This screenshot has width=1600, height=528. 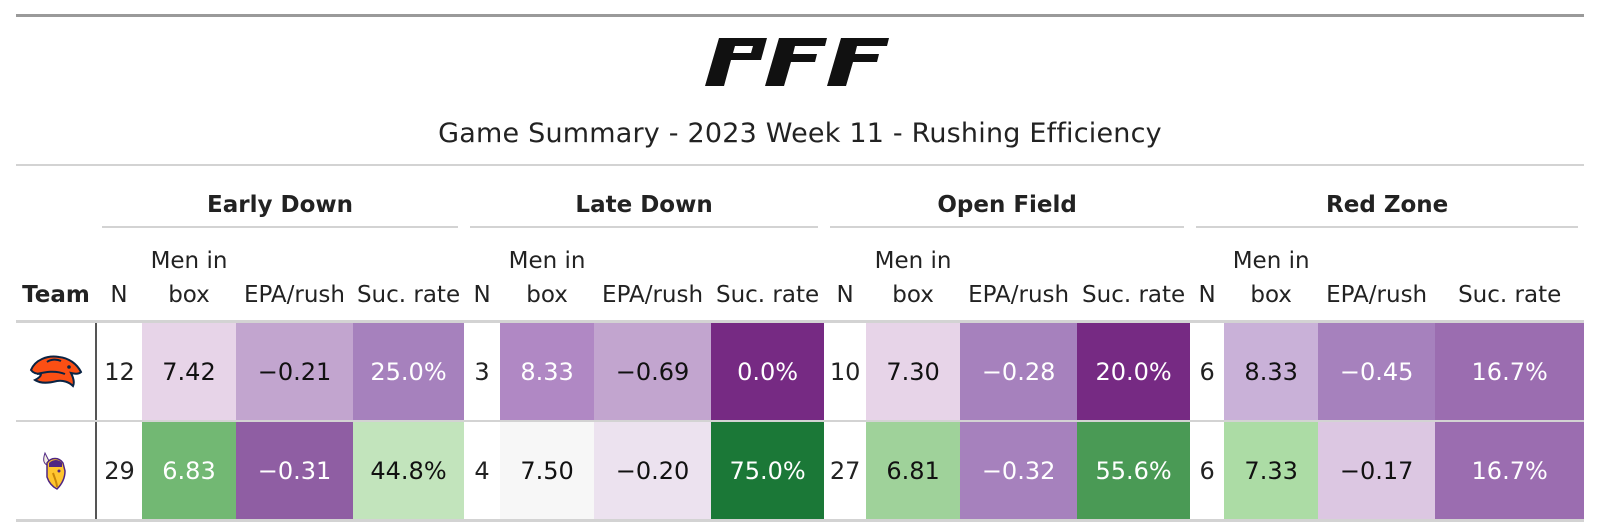 What do you see at coordinates (845, 371) in the screenshot?
I see `n-cell: 10` at bounding box center [845, 371].